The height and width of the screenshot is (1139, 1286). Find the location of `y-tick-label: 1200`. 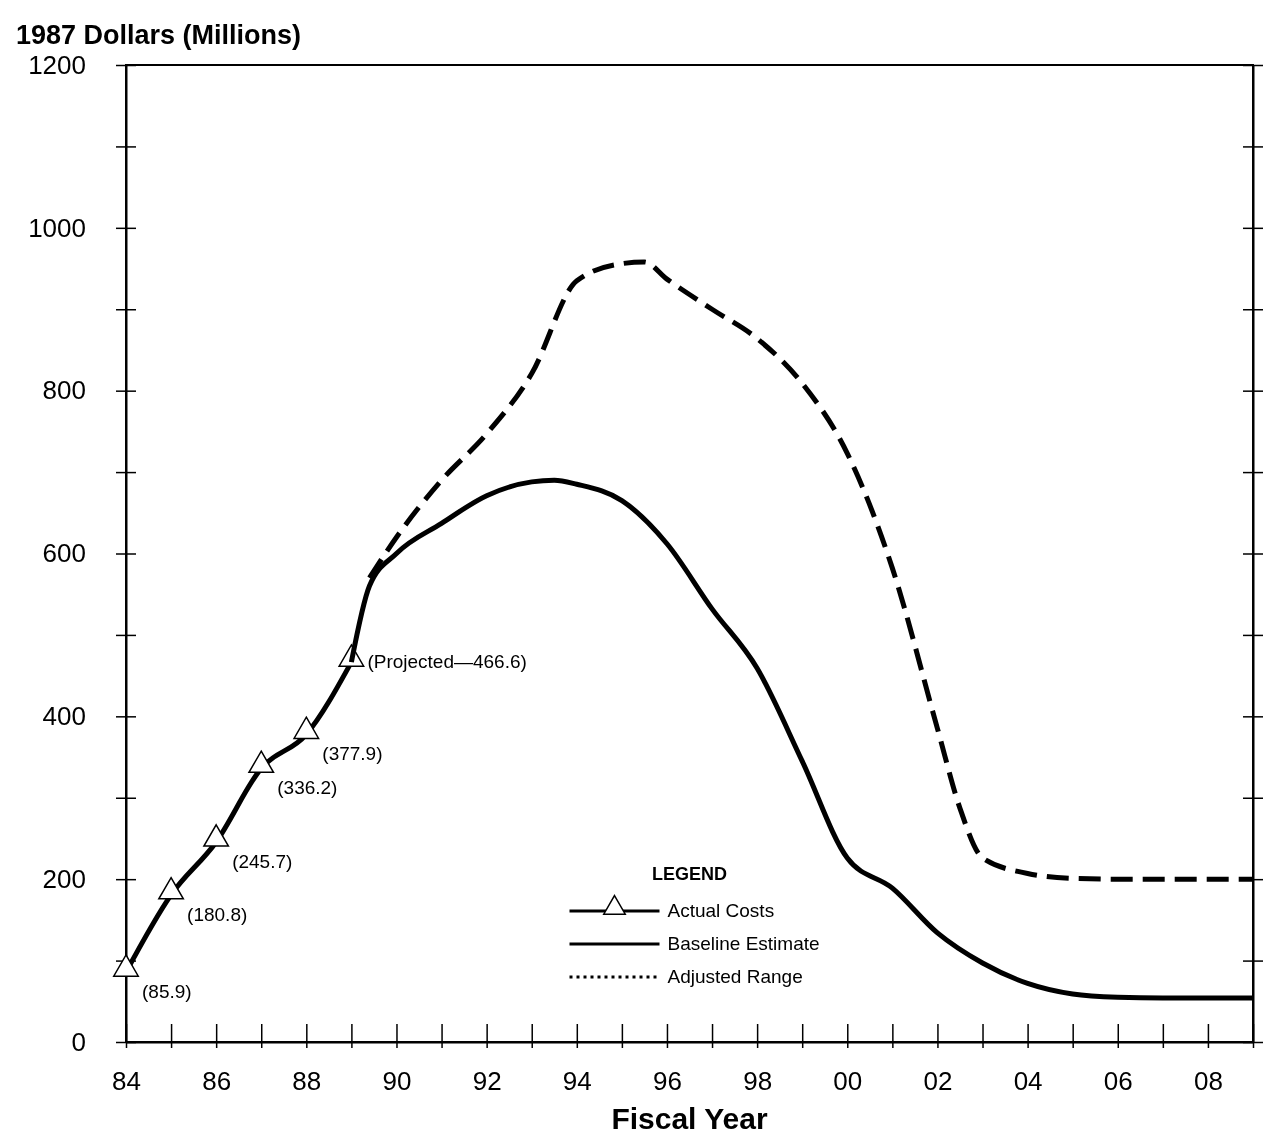

y-tick-label: 1200 is located at coordinates (57, 64).